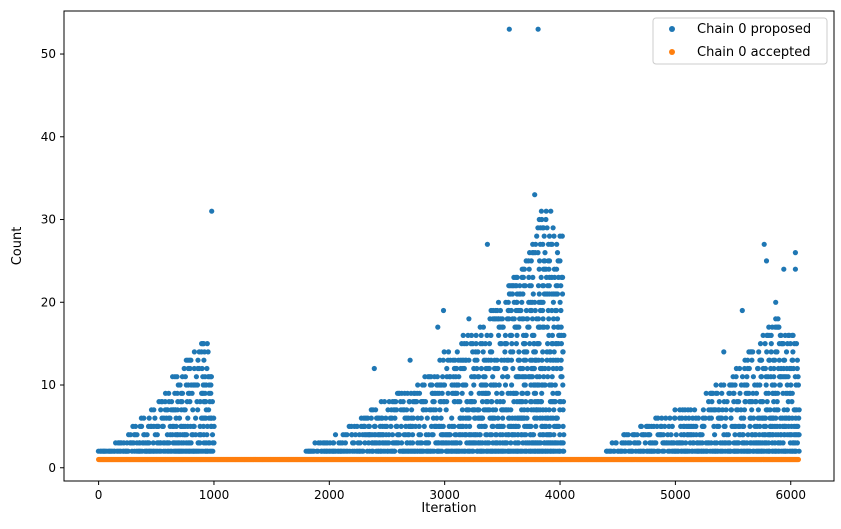 The width and height of the screenshot is (841, 529). What do you see at coordinates (798, 459) in the screenshot?
I see `point-accepted` at bounding box center [798, 459].